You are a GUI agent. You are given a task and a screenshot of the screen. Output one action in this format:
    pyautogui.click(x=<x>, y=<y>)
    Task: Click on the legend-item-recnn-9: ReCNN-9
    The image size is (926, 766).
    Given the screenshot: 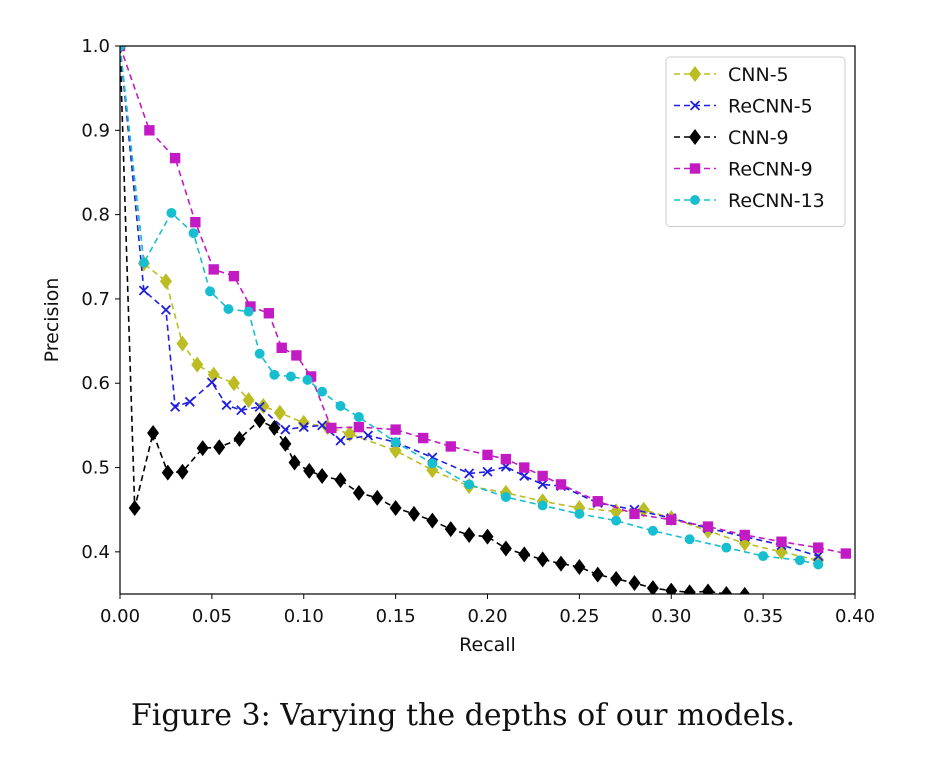 What is the action you would take?
    pyautogui.click(x=743, y=170)
    